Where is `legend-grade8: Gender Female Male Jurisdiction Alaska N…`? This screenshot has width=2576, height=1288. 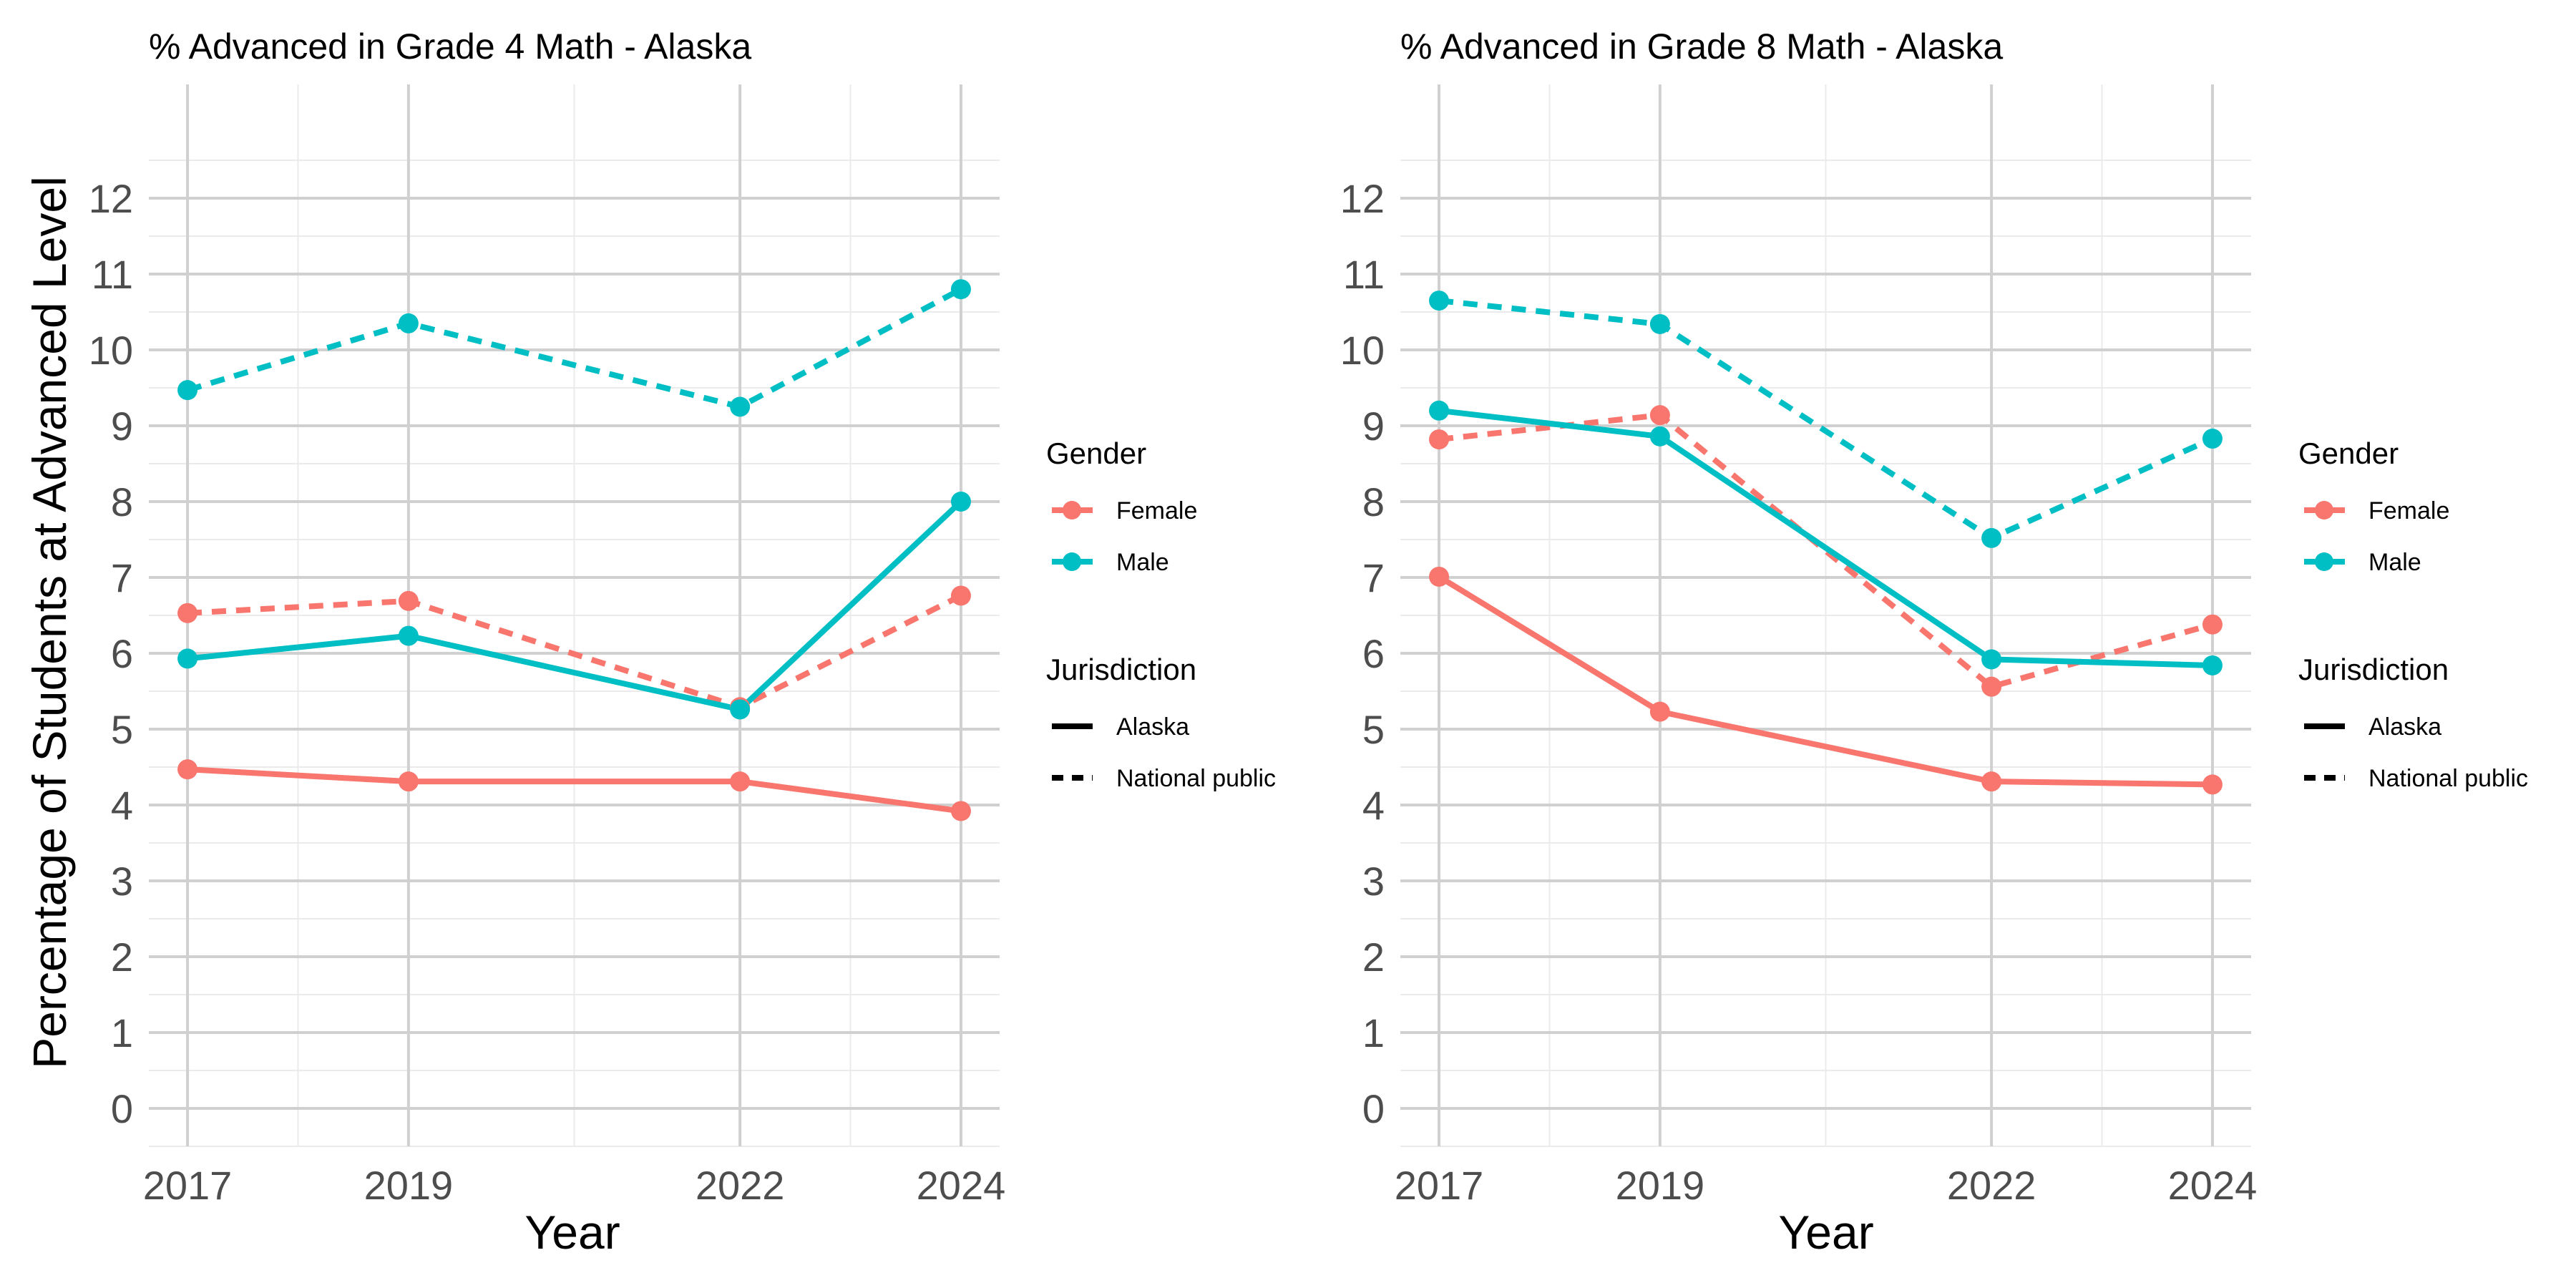 legend-grade8: Gender Female Male Jurisdiction Alaska N… is located at coordinates (2413, 614).